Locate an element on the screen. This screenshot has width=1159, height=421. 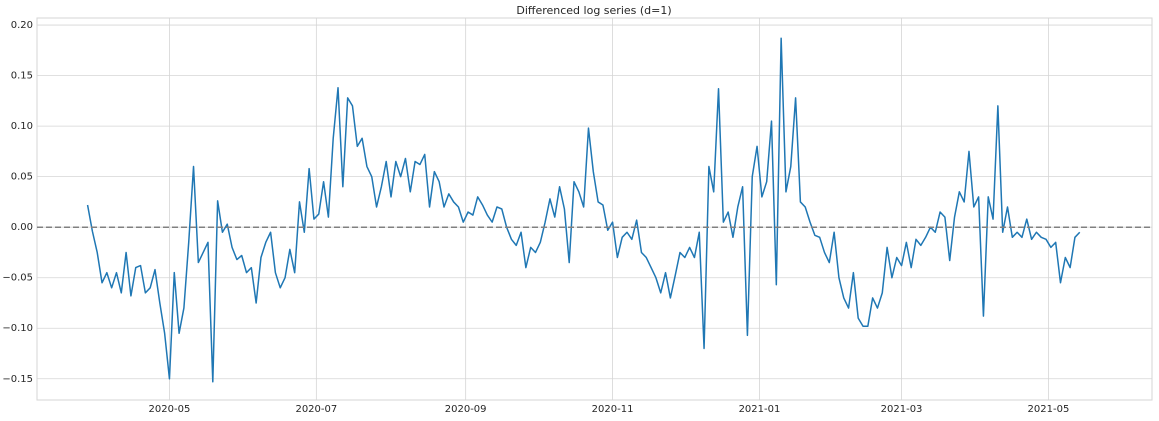
x-tick-label: 2020-09 is located at coordinates (466, 409).